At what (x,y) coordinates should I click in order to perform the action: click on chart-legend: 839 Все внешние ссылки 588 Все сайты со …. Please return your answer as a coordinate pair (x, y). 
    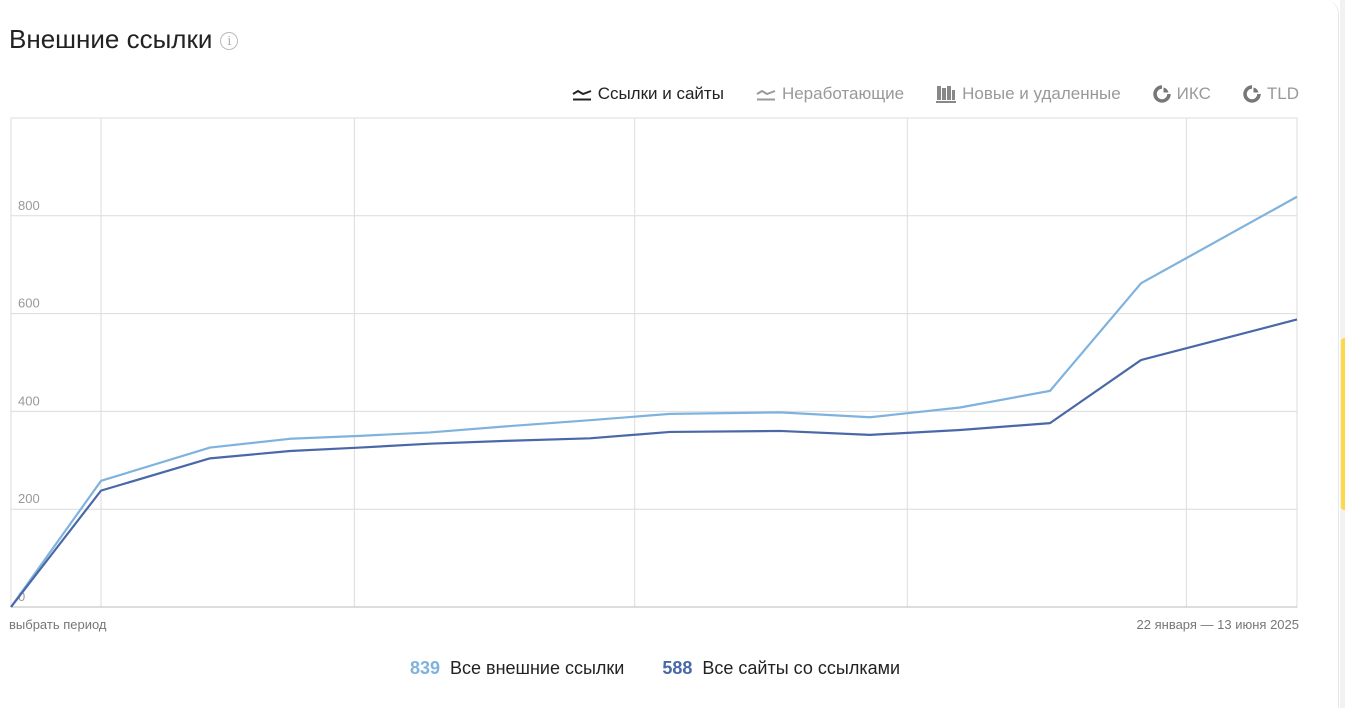
    Looking at the image, I should click on (655, 668).